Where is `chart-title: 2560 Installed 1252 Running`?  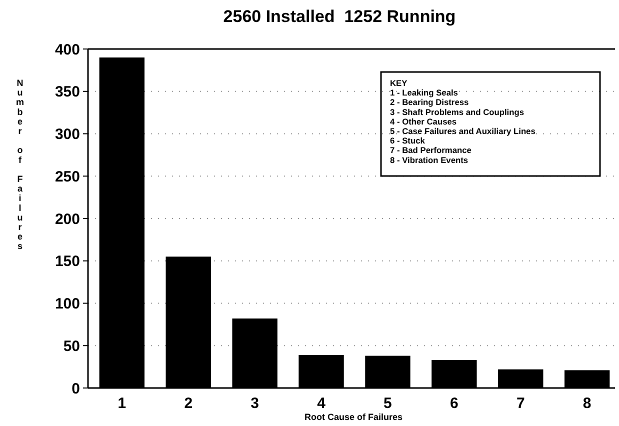
chart-title: 2560 Installed 1252 Running is located at coordinates (339, 16).